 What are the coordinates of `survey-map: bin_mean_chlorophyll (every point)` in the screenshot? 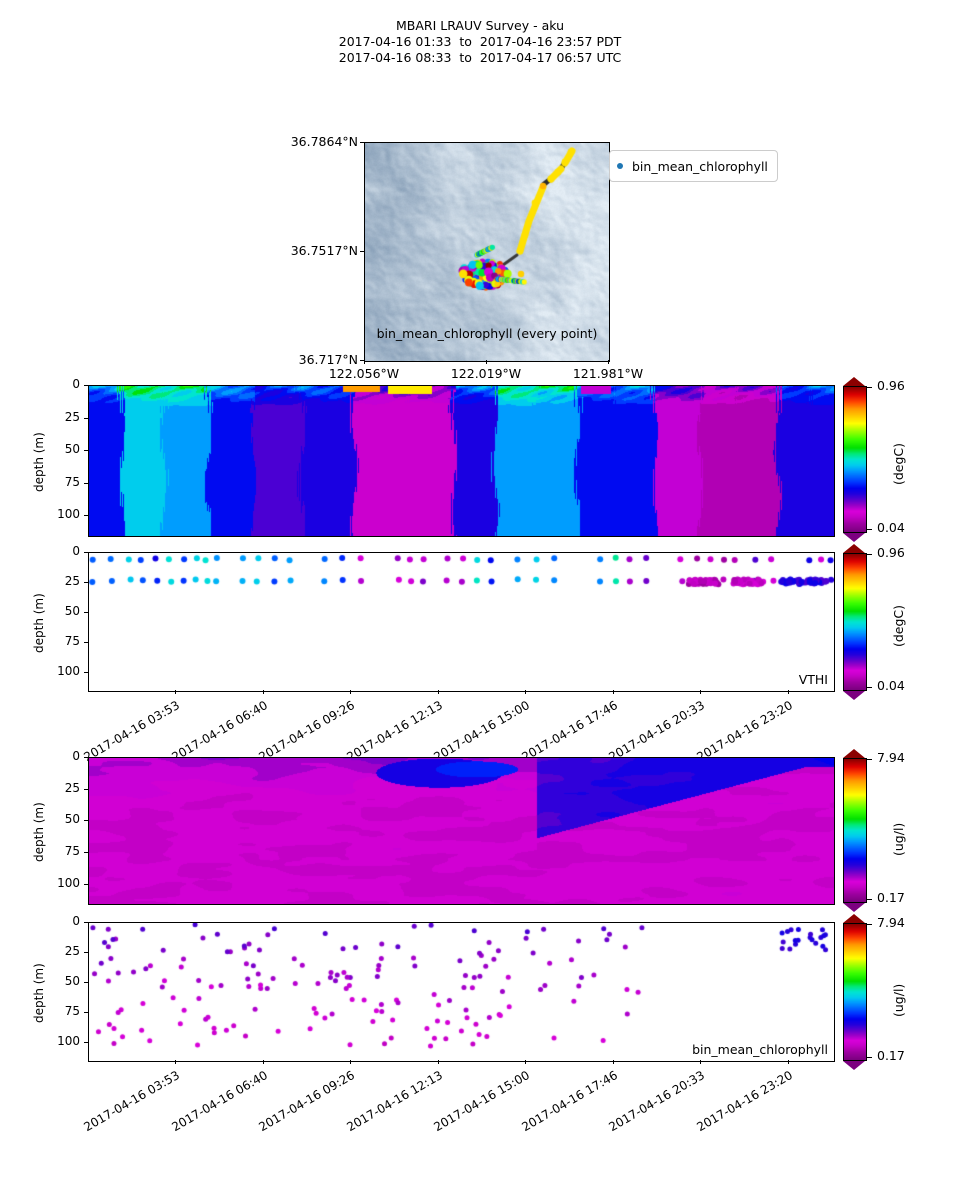 It's located at (487, 252).